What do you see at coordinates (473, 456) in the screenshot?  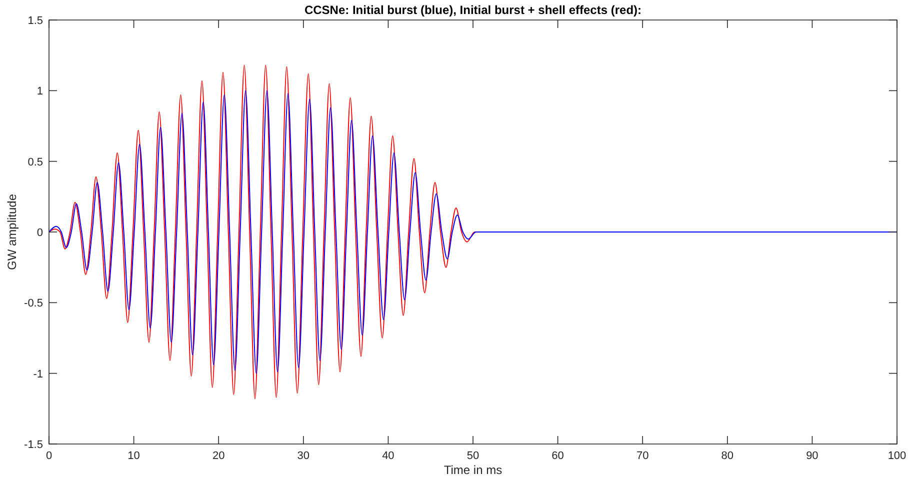 I see `x-tick-label: 50` at bounding box center [473, 456].